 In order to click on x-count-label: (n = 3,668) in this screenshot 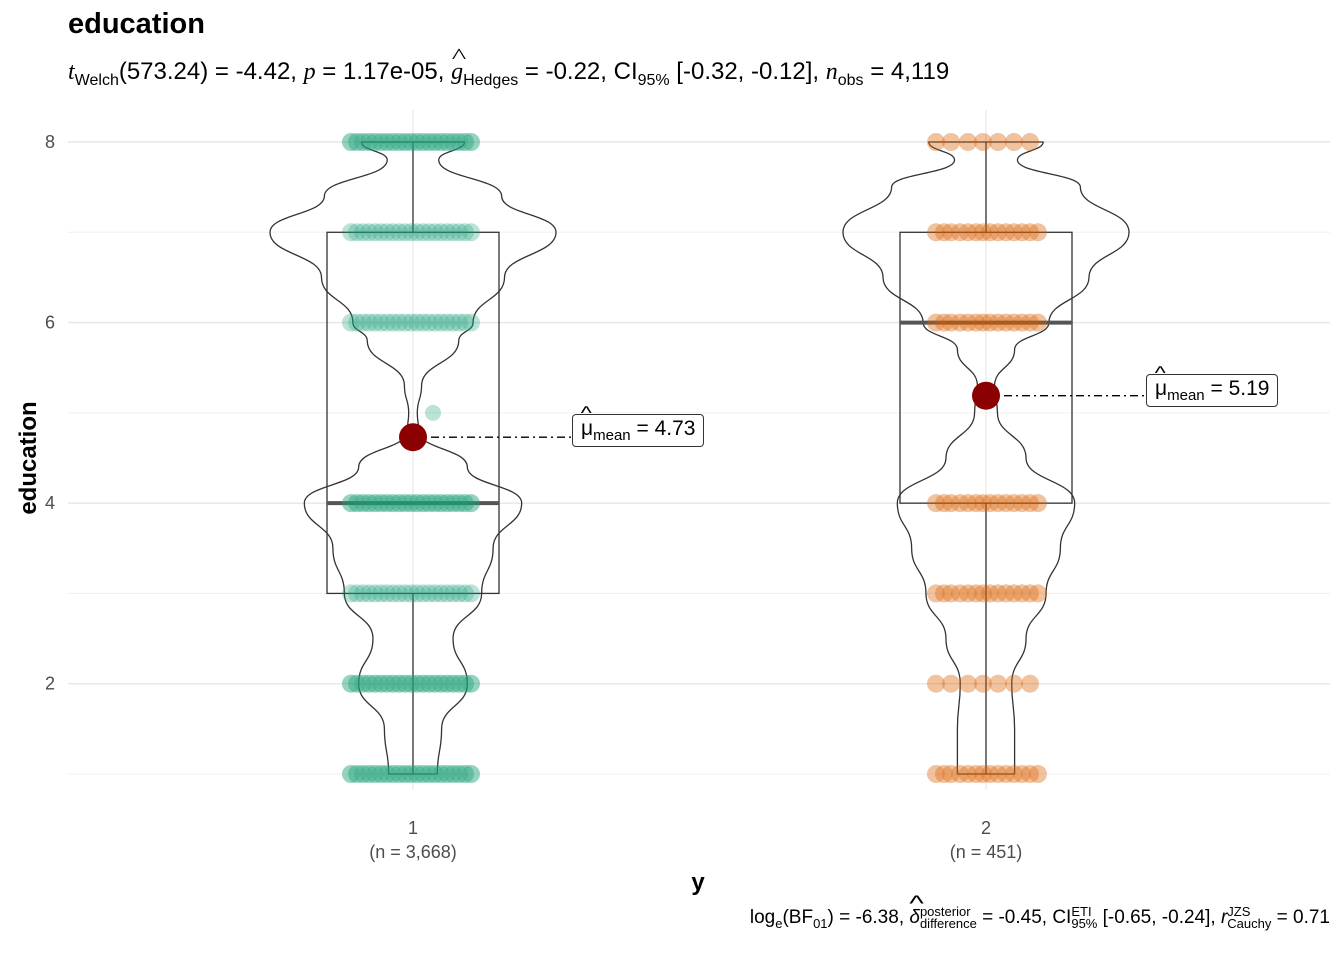, I will do `click(413, 852)`.